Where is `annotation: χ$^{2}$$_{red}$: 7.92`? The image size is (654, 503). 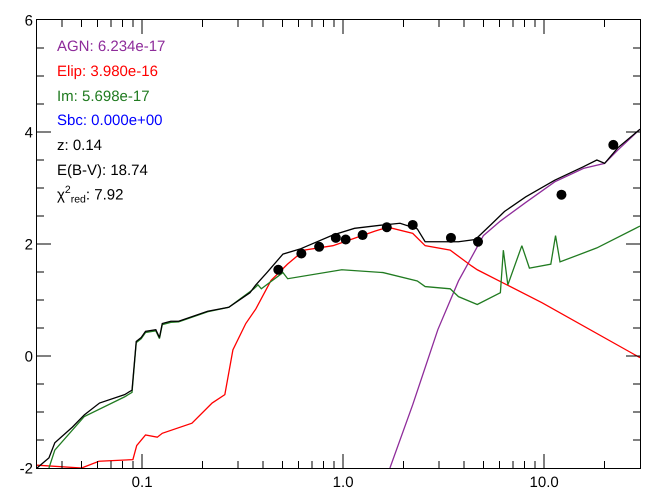 annotation: χ$^{2}$$_{red}$: 7.92 is located at coordinates (90, 195).